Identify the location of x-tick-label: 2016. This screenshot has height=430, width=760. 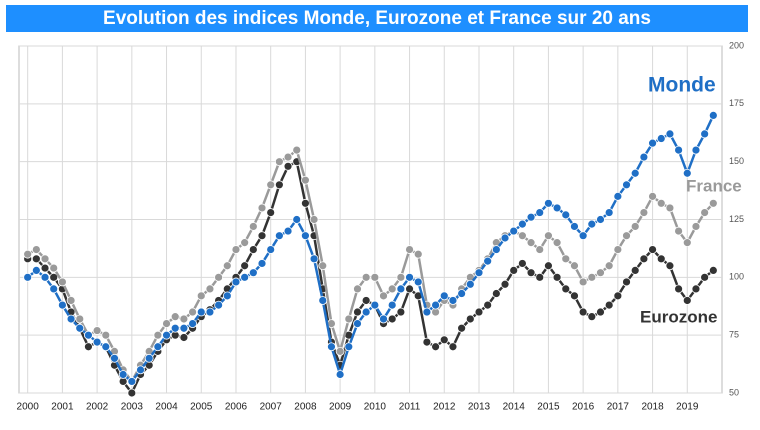
(583, 407).